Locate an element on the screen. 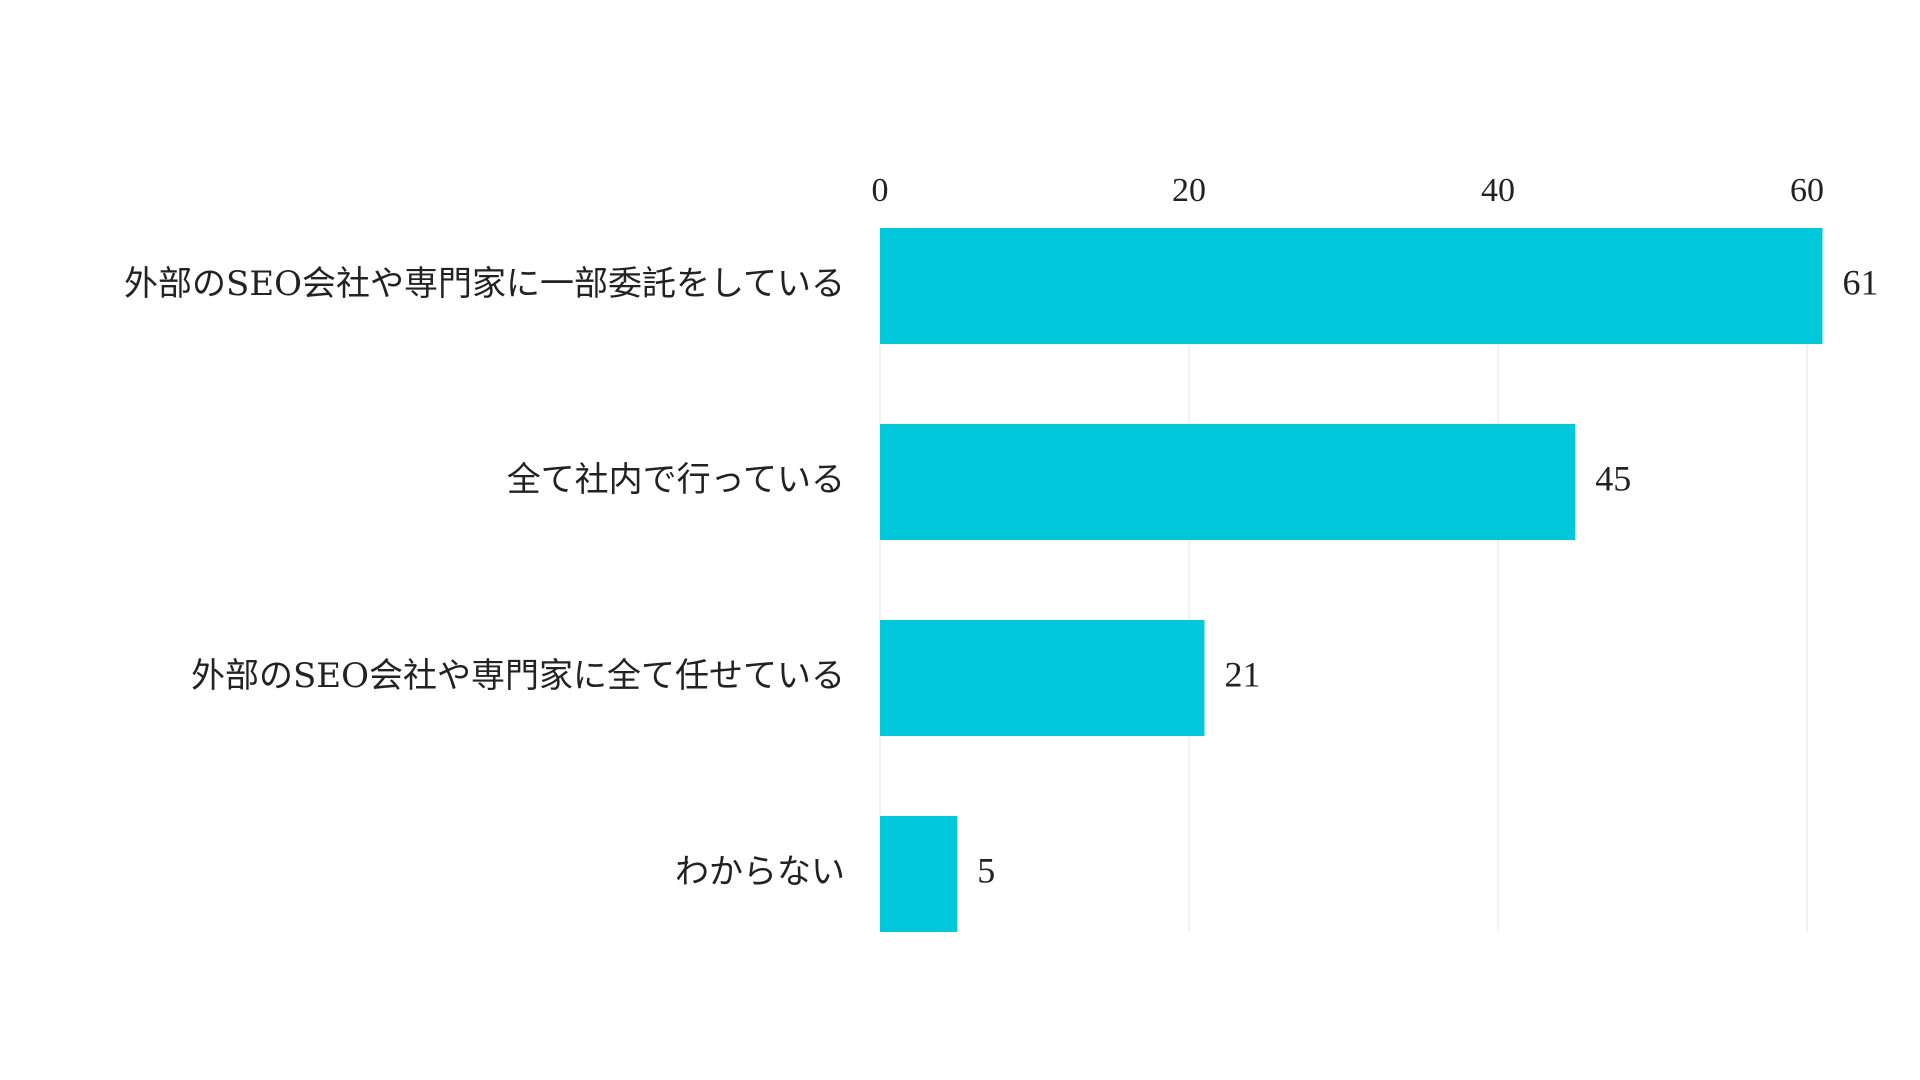 The height and width of the screenshot is (1080, 1920). category-label: わからない is located at coordinates (760, 872).